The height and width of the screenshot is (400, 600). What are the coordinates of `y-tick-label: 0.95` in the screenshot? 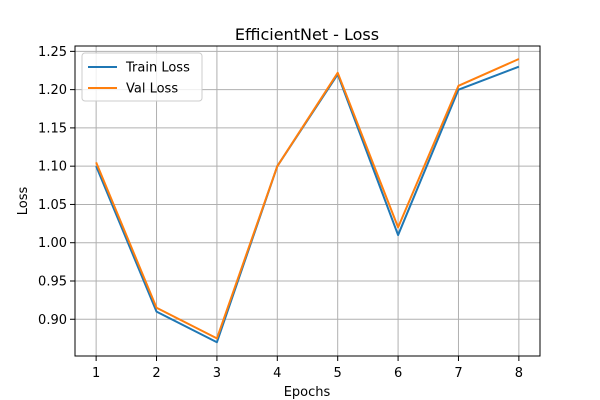 It's located at (52, 281).